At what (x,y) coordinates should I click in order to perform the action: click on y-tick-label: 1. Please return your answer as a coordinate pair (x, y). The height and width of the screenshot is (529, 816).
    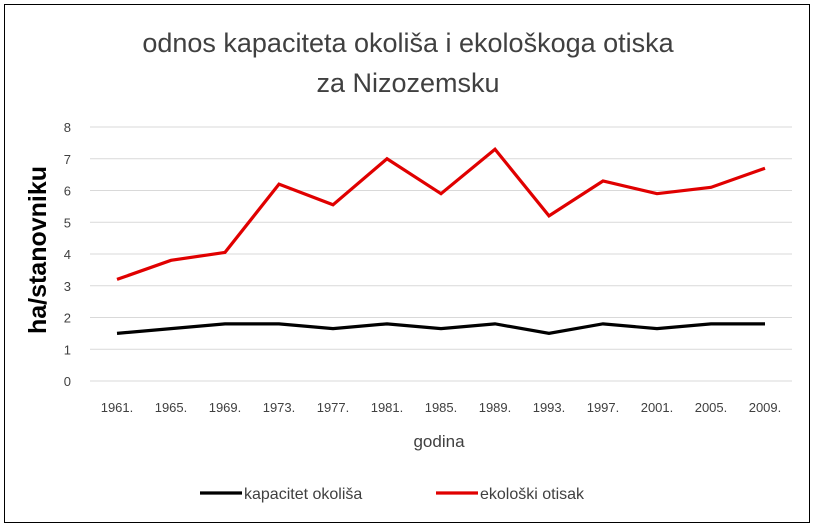
    Looking at the image, I should click on (67, 349).